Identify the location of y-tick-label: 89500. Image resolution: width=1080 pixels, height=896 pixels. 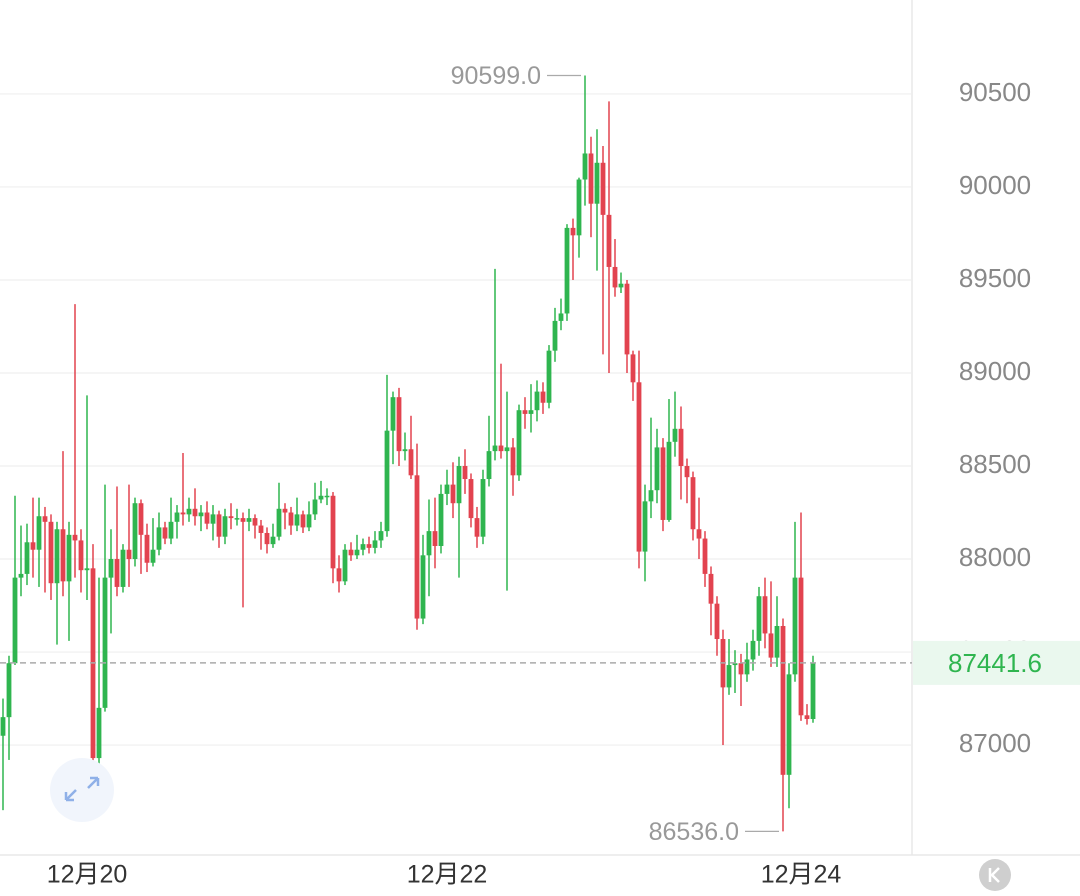
(995, 278).